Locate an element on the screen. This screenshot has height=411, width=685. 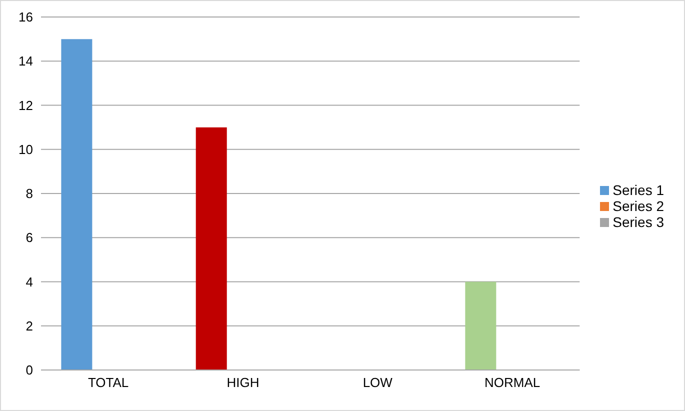
x-tick-label: TOTAL is located at coordinates (108, 382).